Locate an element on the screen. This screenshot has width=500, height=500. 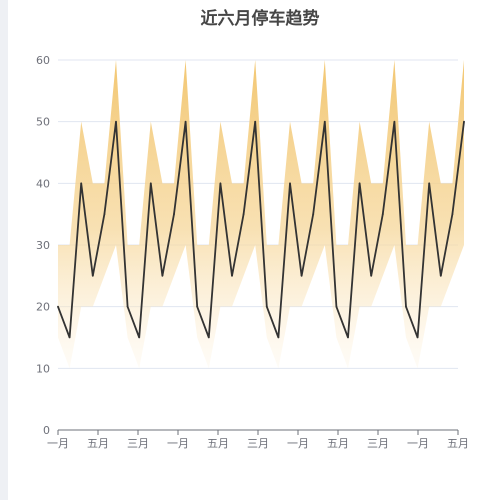
y-tick-label: 0 is located at coordinates (46, 430).